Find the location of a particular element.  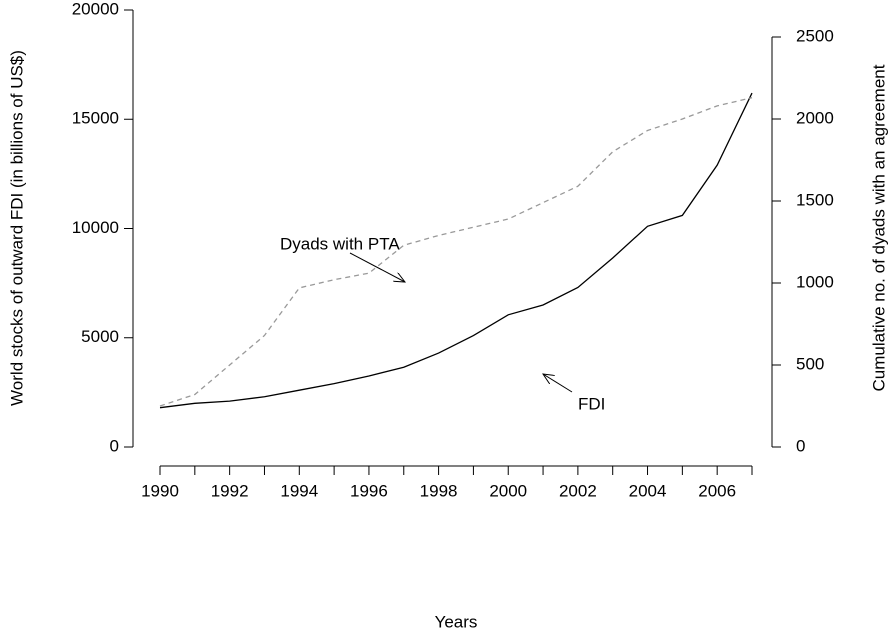

y2-tick-label: 2000 is located at coordinates (815, 117).